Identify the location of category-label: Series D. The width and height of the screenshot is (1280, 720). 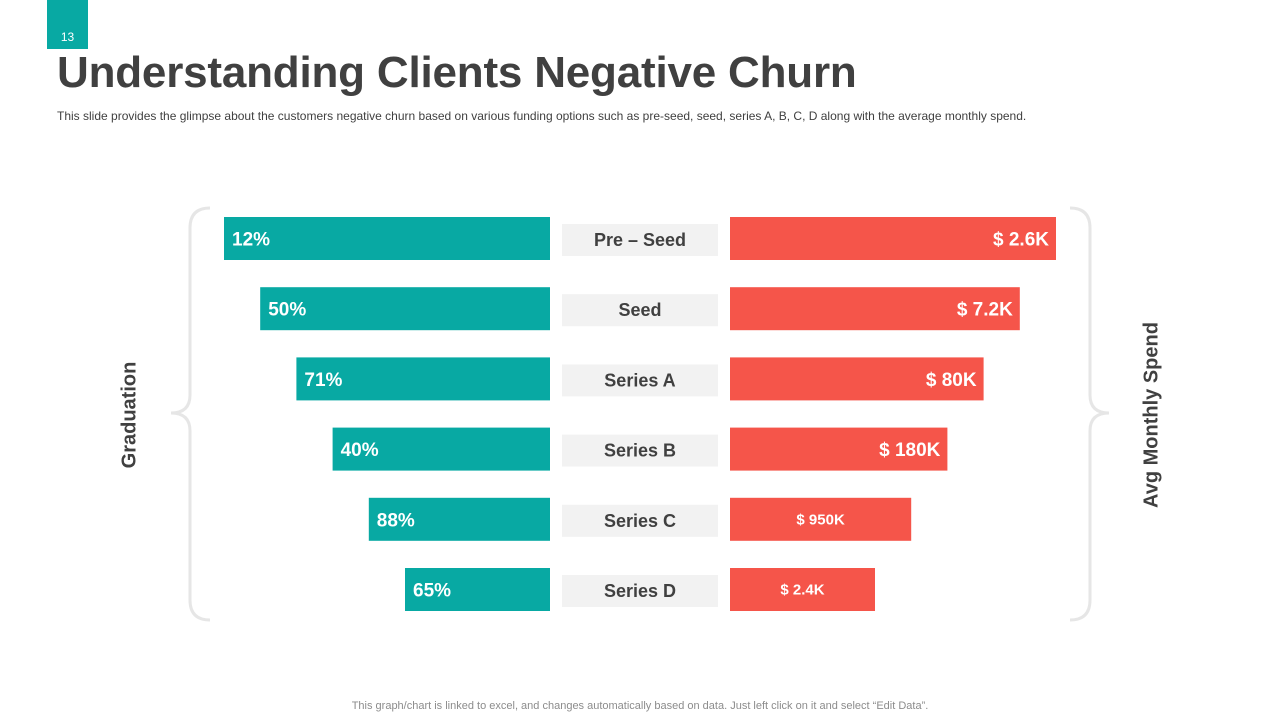
(640, 591).